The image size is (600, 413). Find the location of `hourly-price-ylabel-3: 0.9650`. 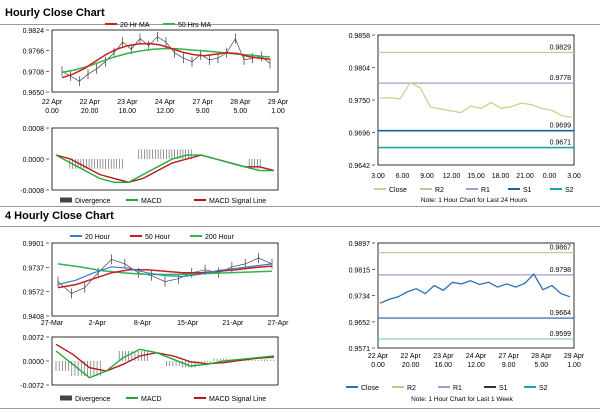

hourly-price-ylabel-3: 0.9650 is located at coordinates (34, 93).